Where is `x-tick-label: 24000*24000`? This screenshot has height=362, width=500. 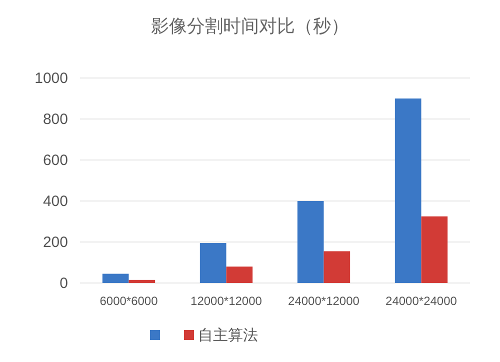
x-tick-label: 24000*24000 is located at coordinates (422, 301).